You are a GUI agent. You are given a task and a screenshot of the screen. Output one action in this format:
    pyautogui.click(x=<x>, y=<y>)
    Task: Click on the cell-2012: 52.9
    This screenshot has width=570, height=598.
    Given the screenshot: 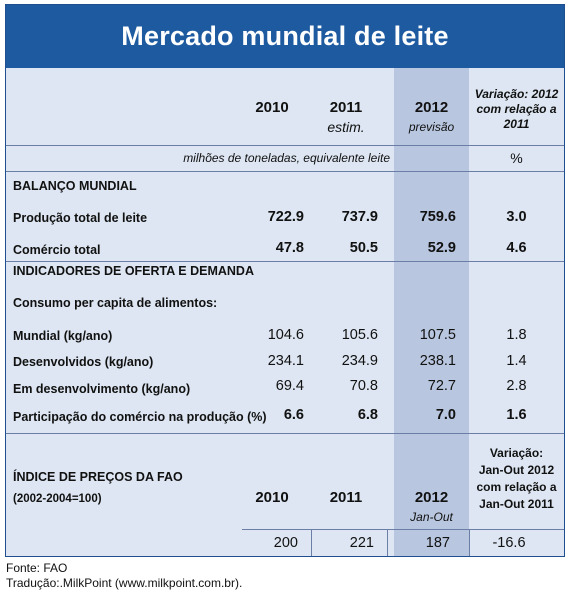 What is the action you would take?
    pyautogui.click(x=441, y=248)
    